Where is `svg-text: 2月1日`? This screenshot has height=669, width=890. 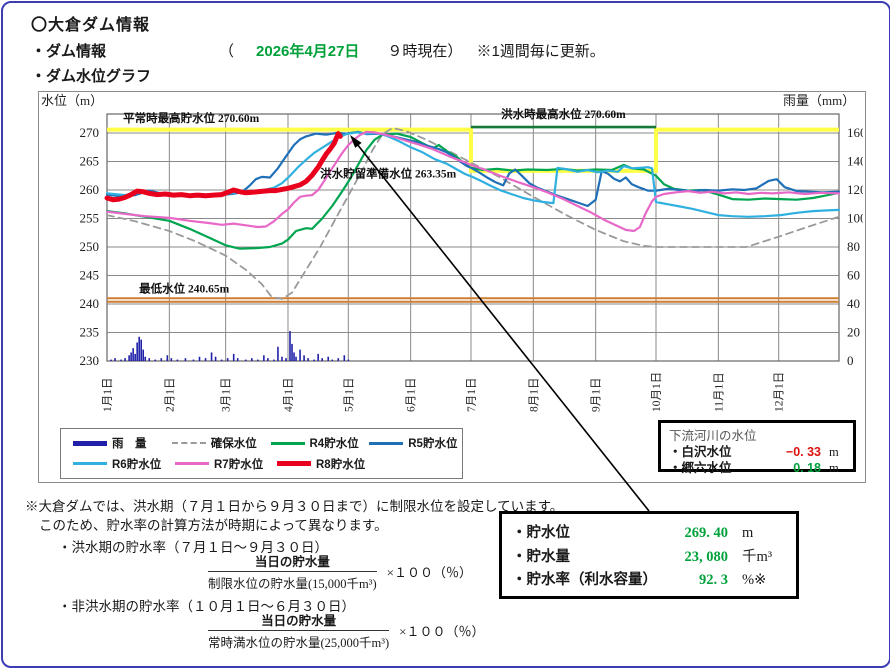
svg-text: 2月1日 is located at coordinates (170, 395).